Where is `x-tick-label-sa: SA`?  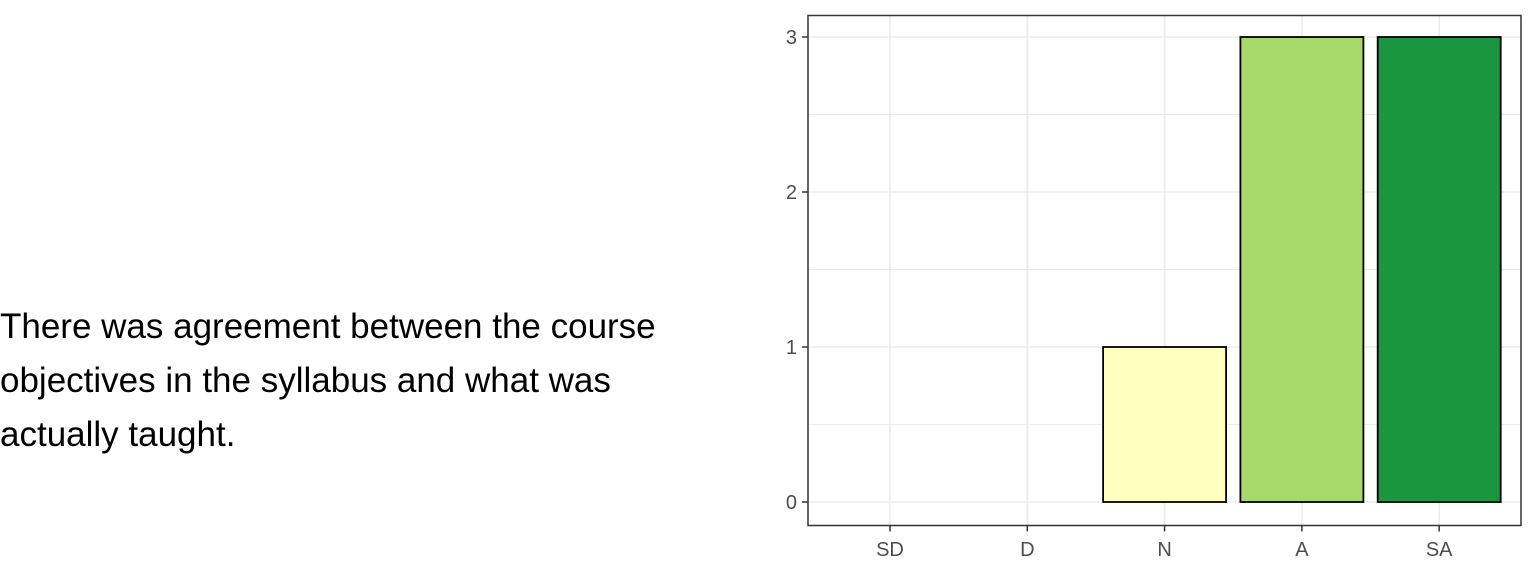 x-tick-label-sa: SA is located at coordinates (1439, 550).